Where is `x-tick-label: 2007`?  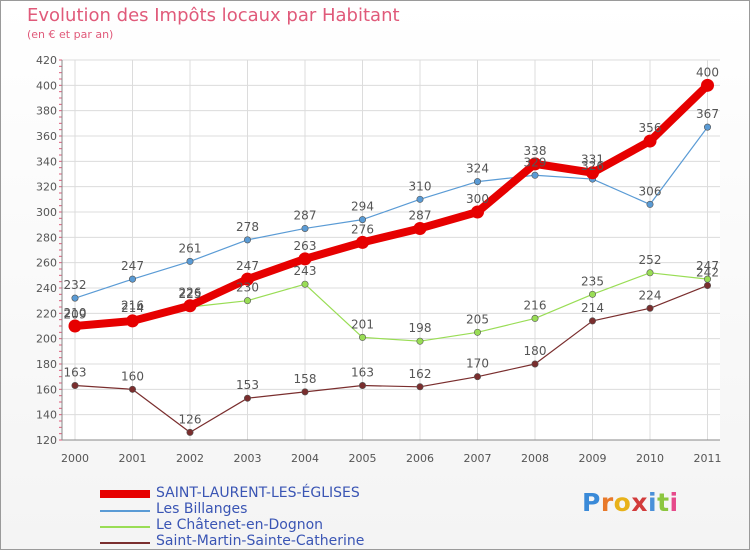 x-tick-label: 2007 is located at coordinates (478, 458).